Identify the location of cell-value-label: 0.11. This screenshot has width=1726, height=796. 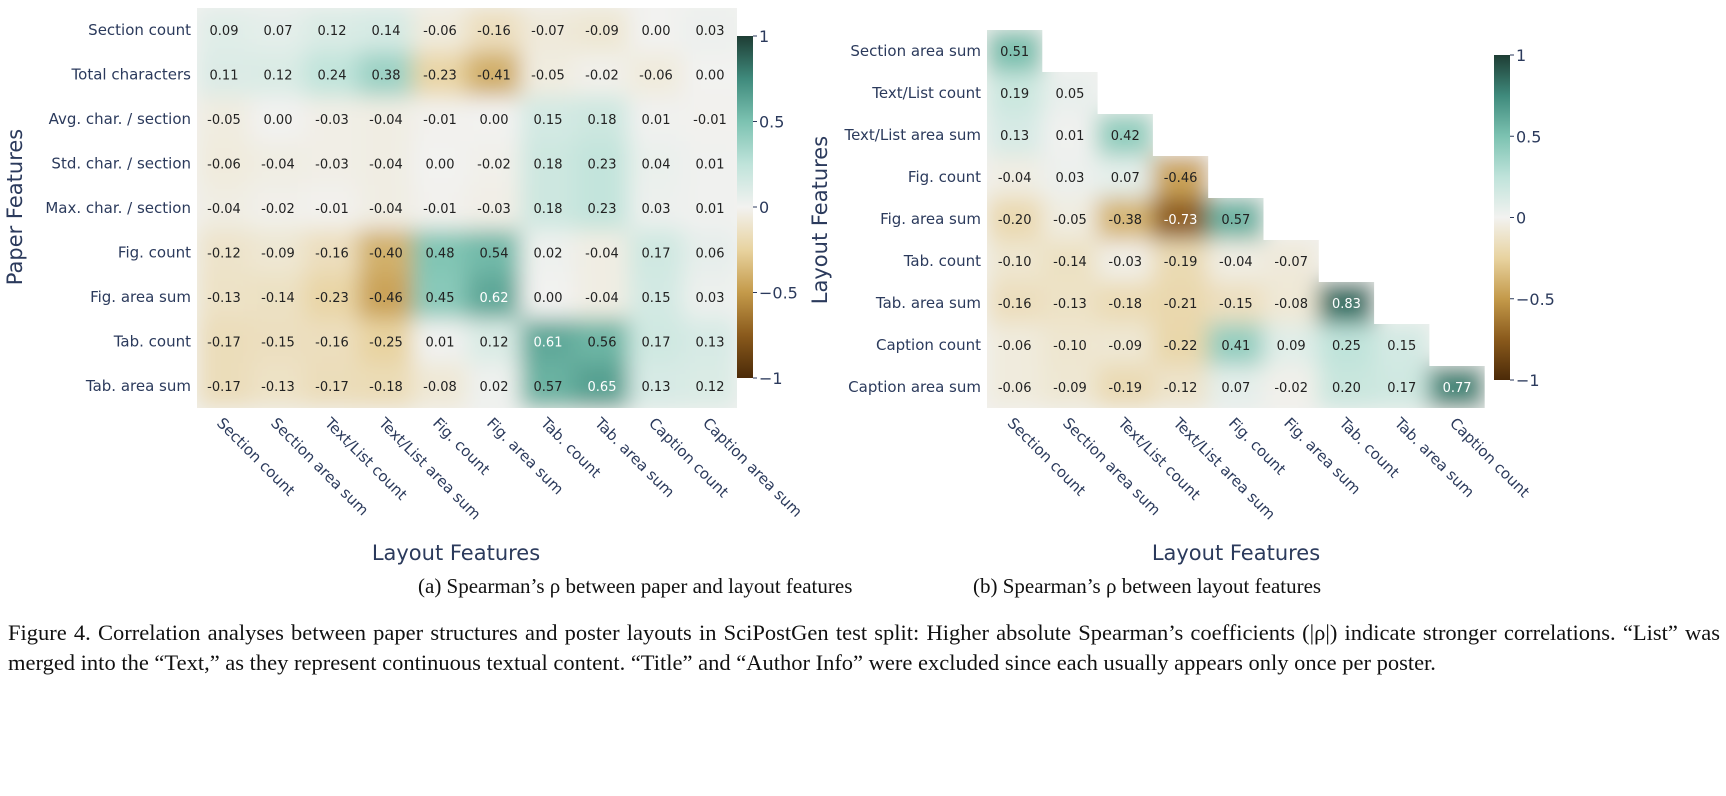
(224, 76).